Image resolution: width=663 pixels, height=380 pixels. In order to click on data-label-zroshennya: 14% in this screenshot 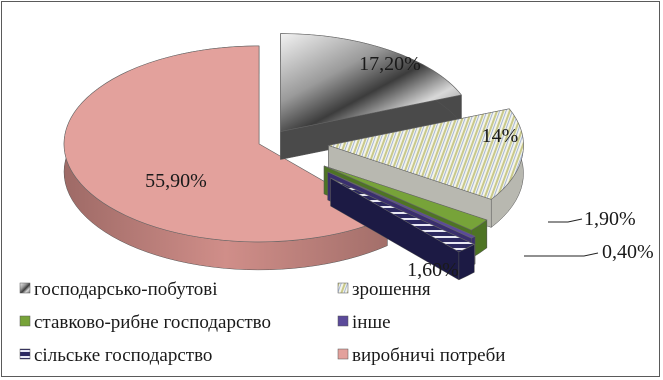, I will do `click(500, 136)`.